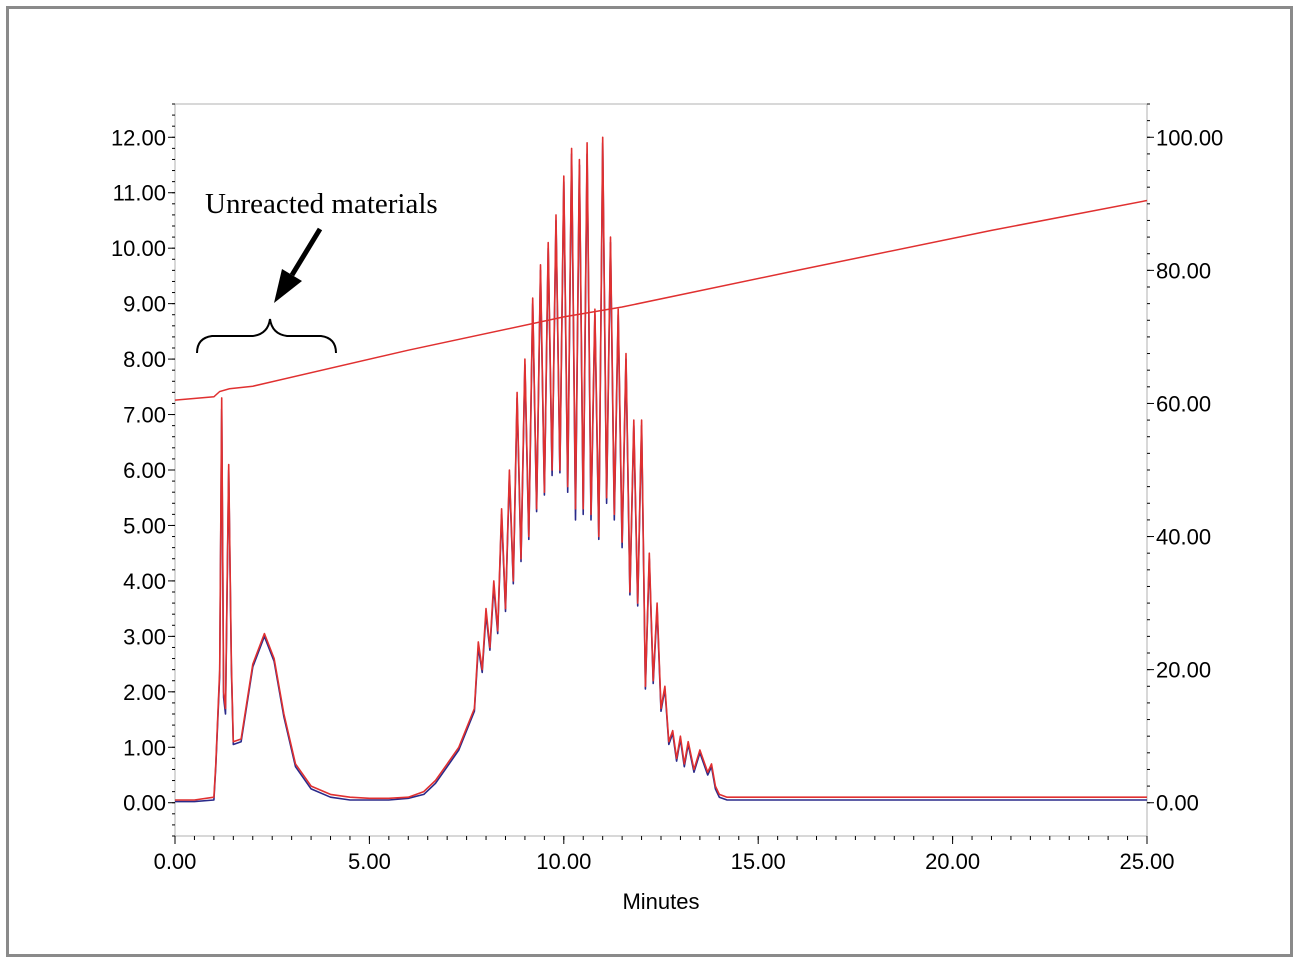  I want to click on y2-tick-label: 40.00, so click(1183, 537).